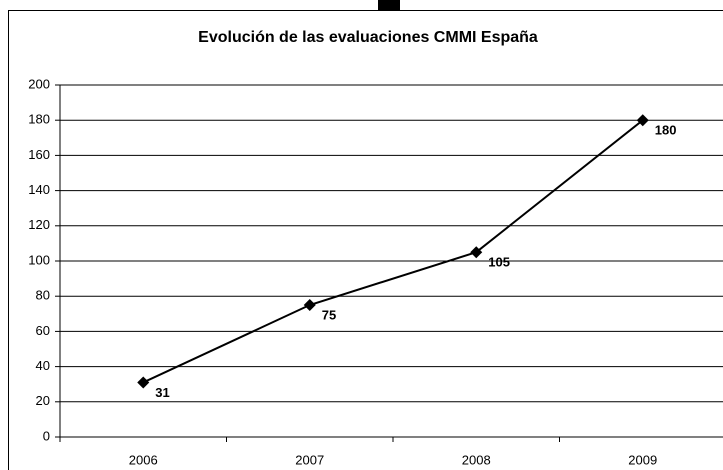 The width and height of the screenshot is (723, 470). I want to click on x-tick-label: 2007, so click(309, 459).